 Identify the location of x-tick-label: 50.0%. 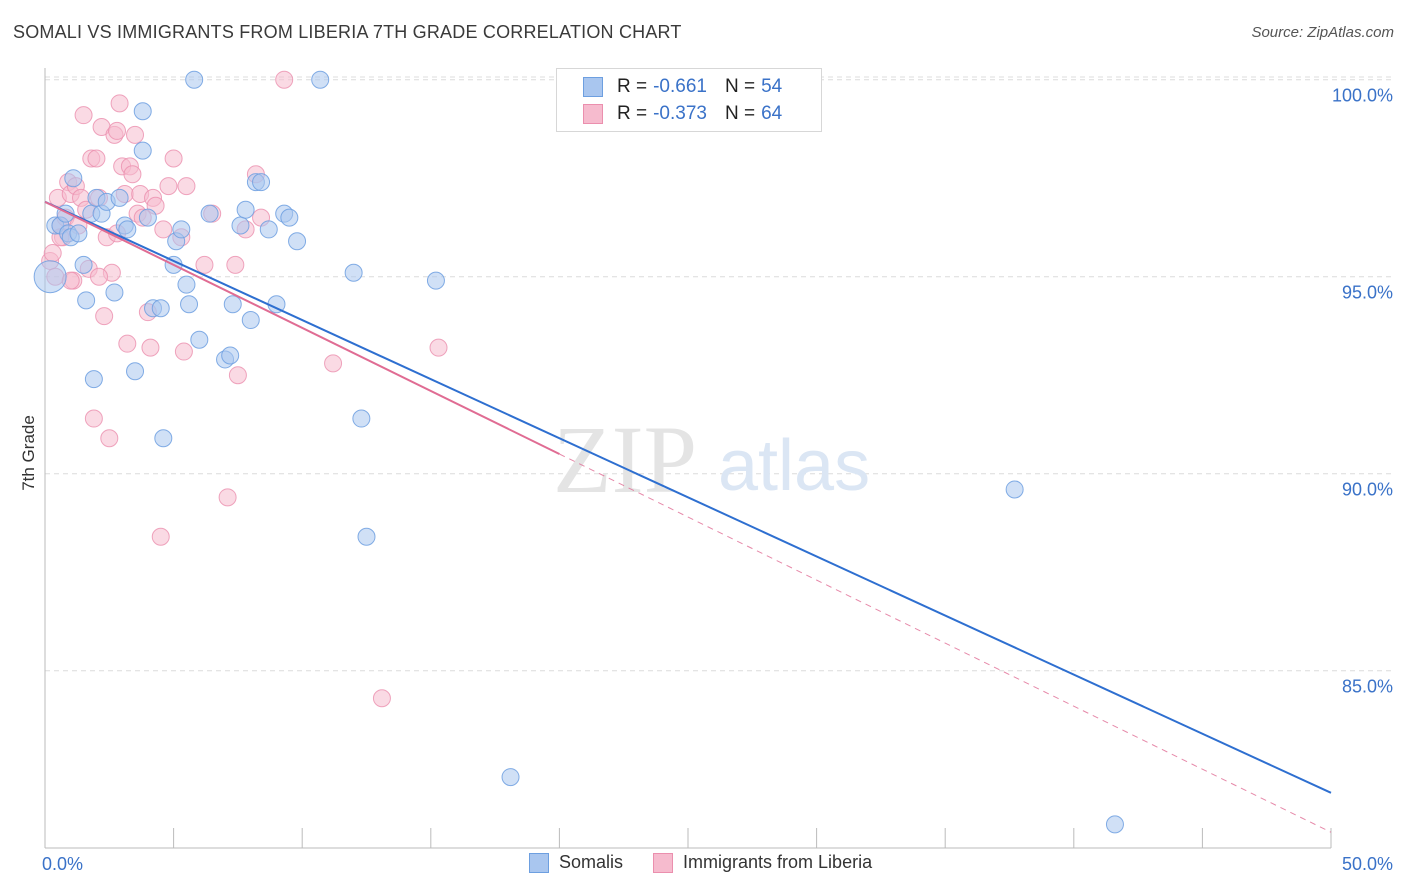
(1367, 864).